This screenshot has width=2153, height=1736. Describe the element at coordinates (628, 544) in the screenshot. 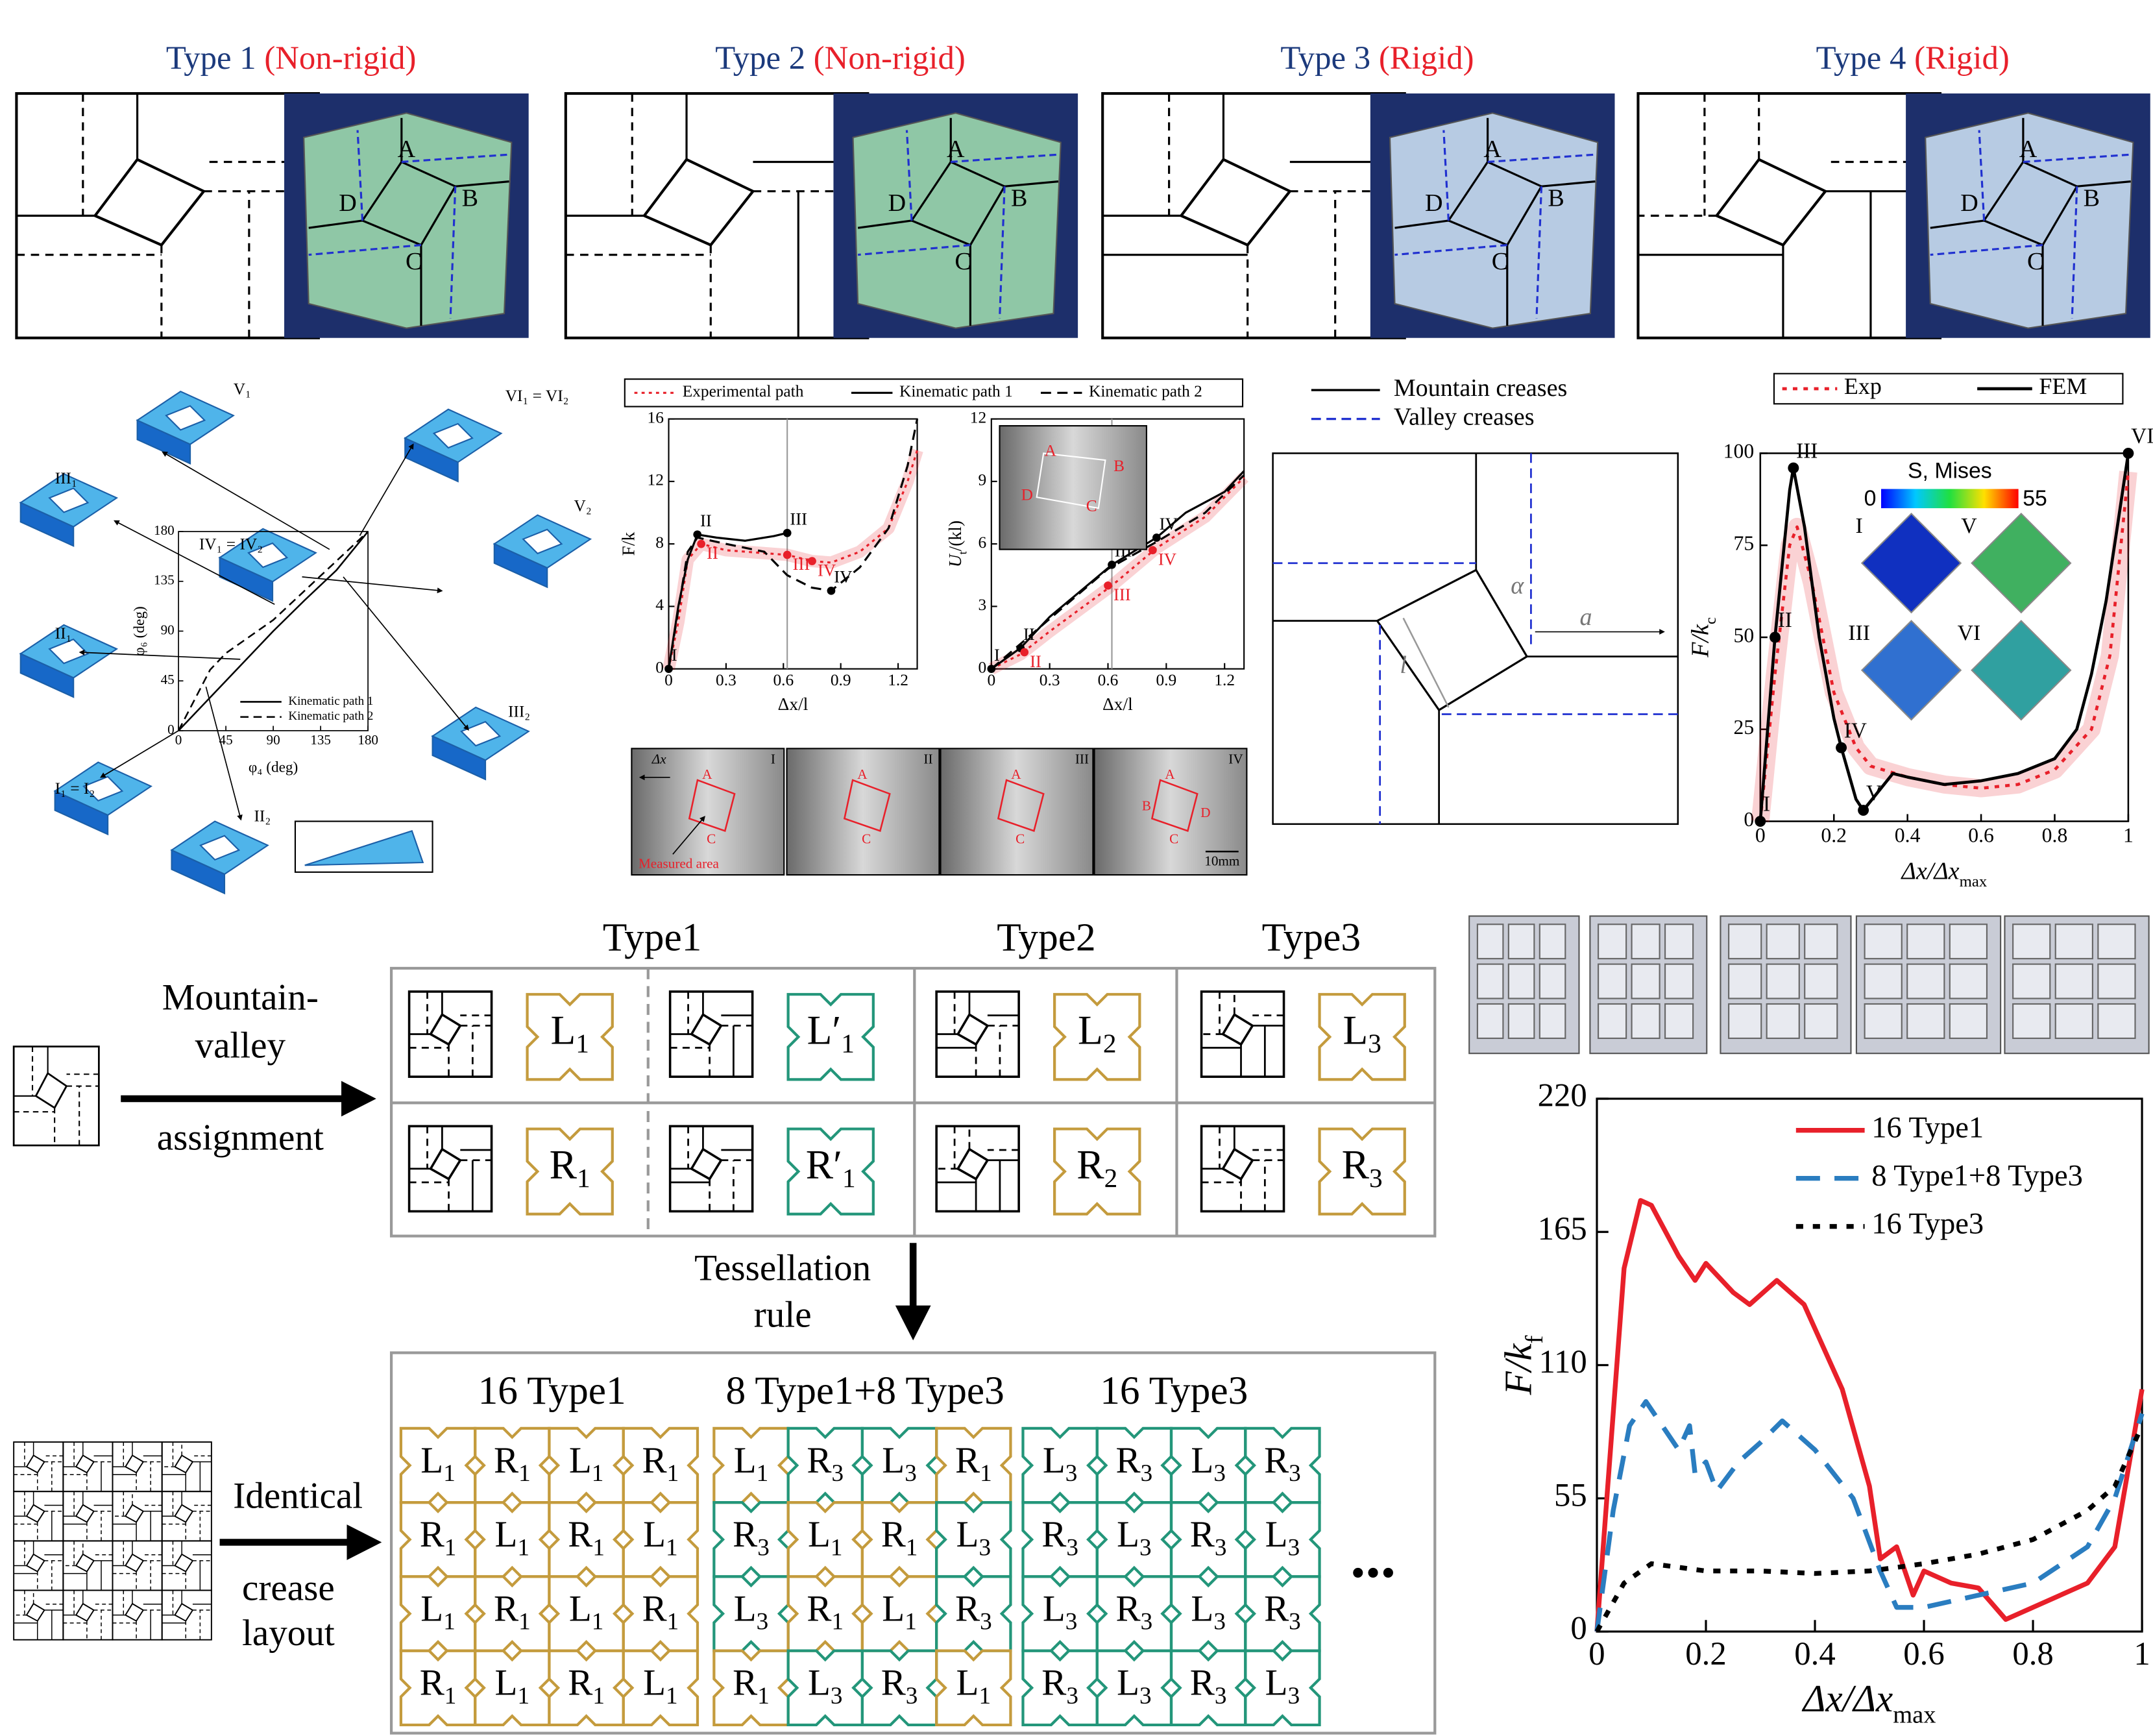

I see `y-axis-label: F/k` at that location.